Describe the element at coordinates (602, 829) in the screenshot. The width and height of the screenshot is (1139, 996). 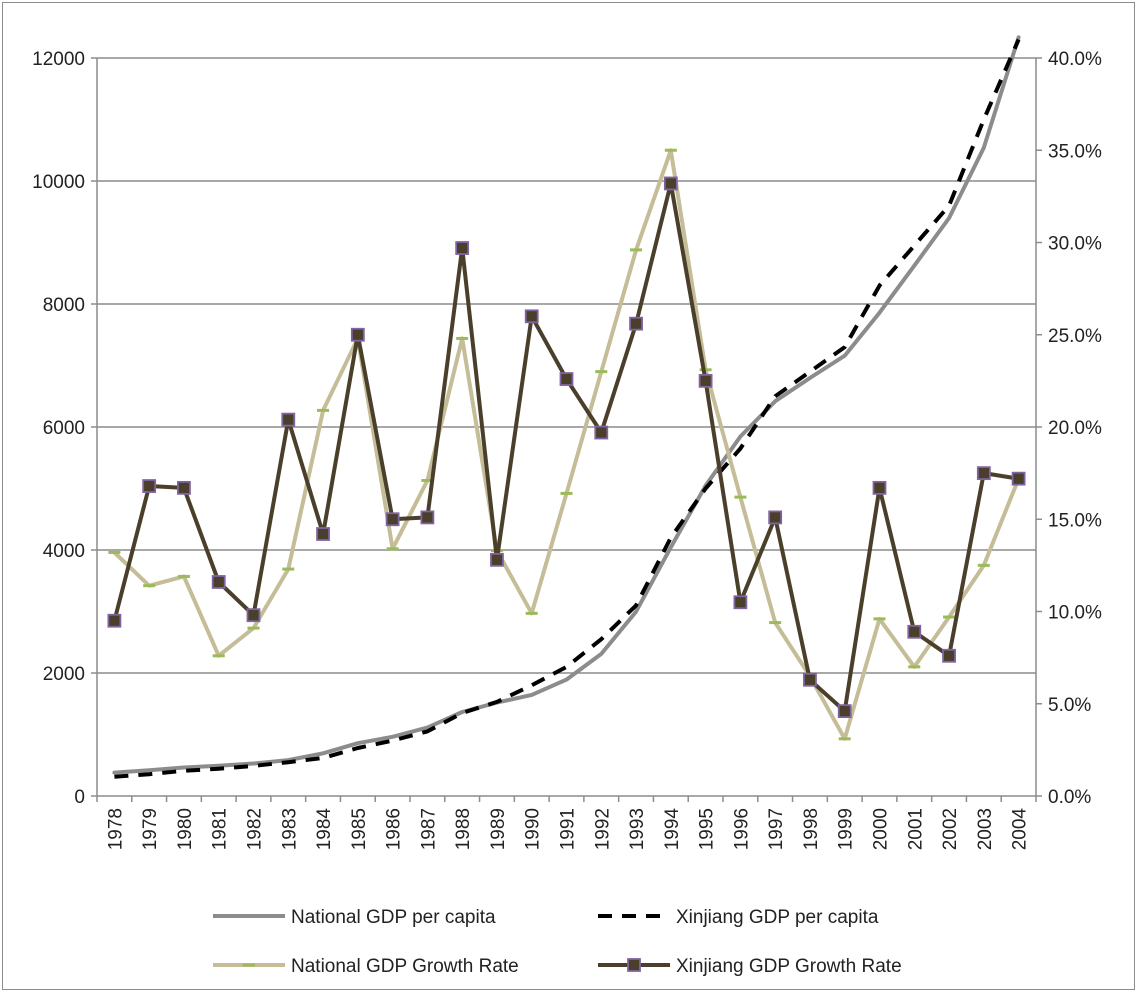
I see `x-tick-label: 1992` at that location.